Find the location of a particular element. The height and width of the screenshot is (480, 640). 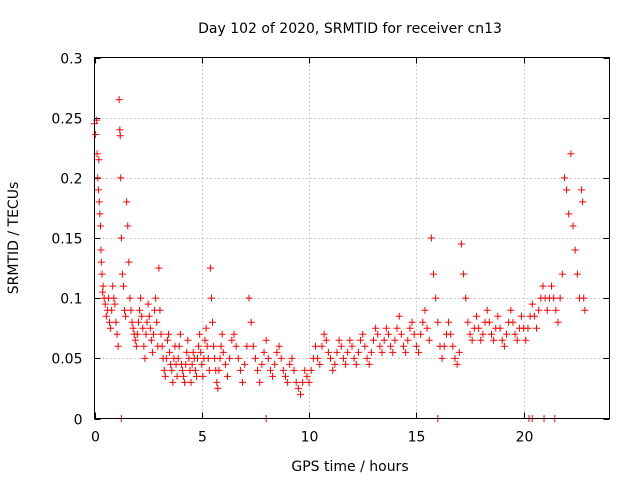

y-tick-label: 0.05 is located at coordinates (66, 360).